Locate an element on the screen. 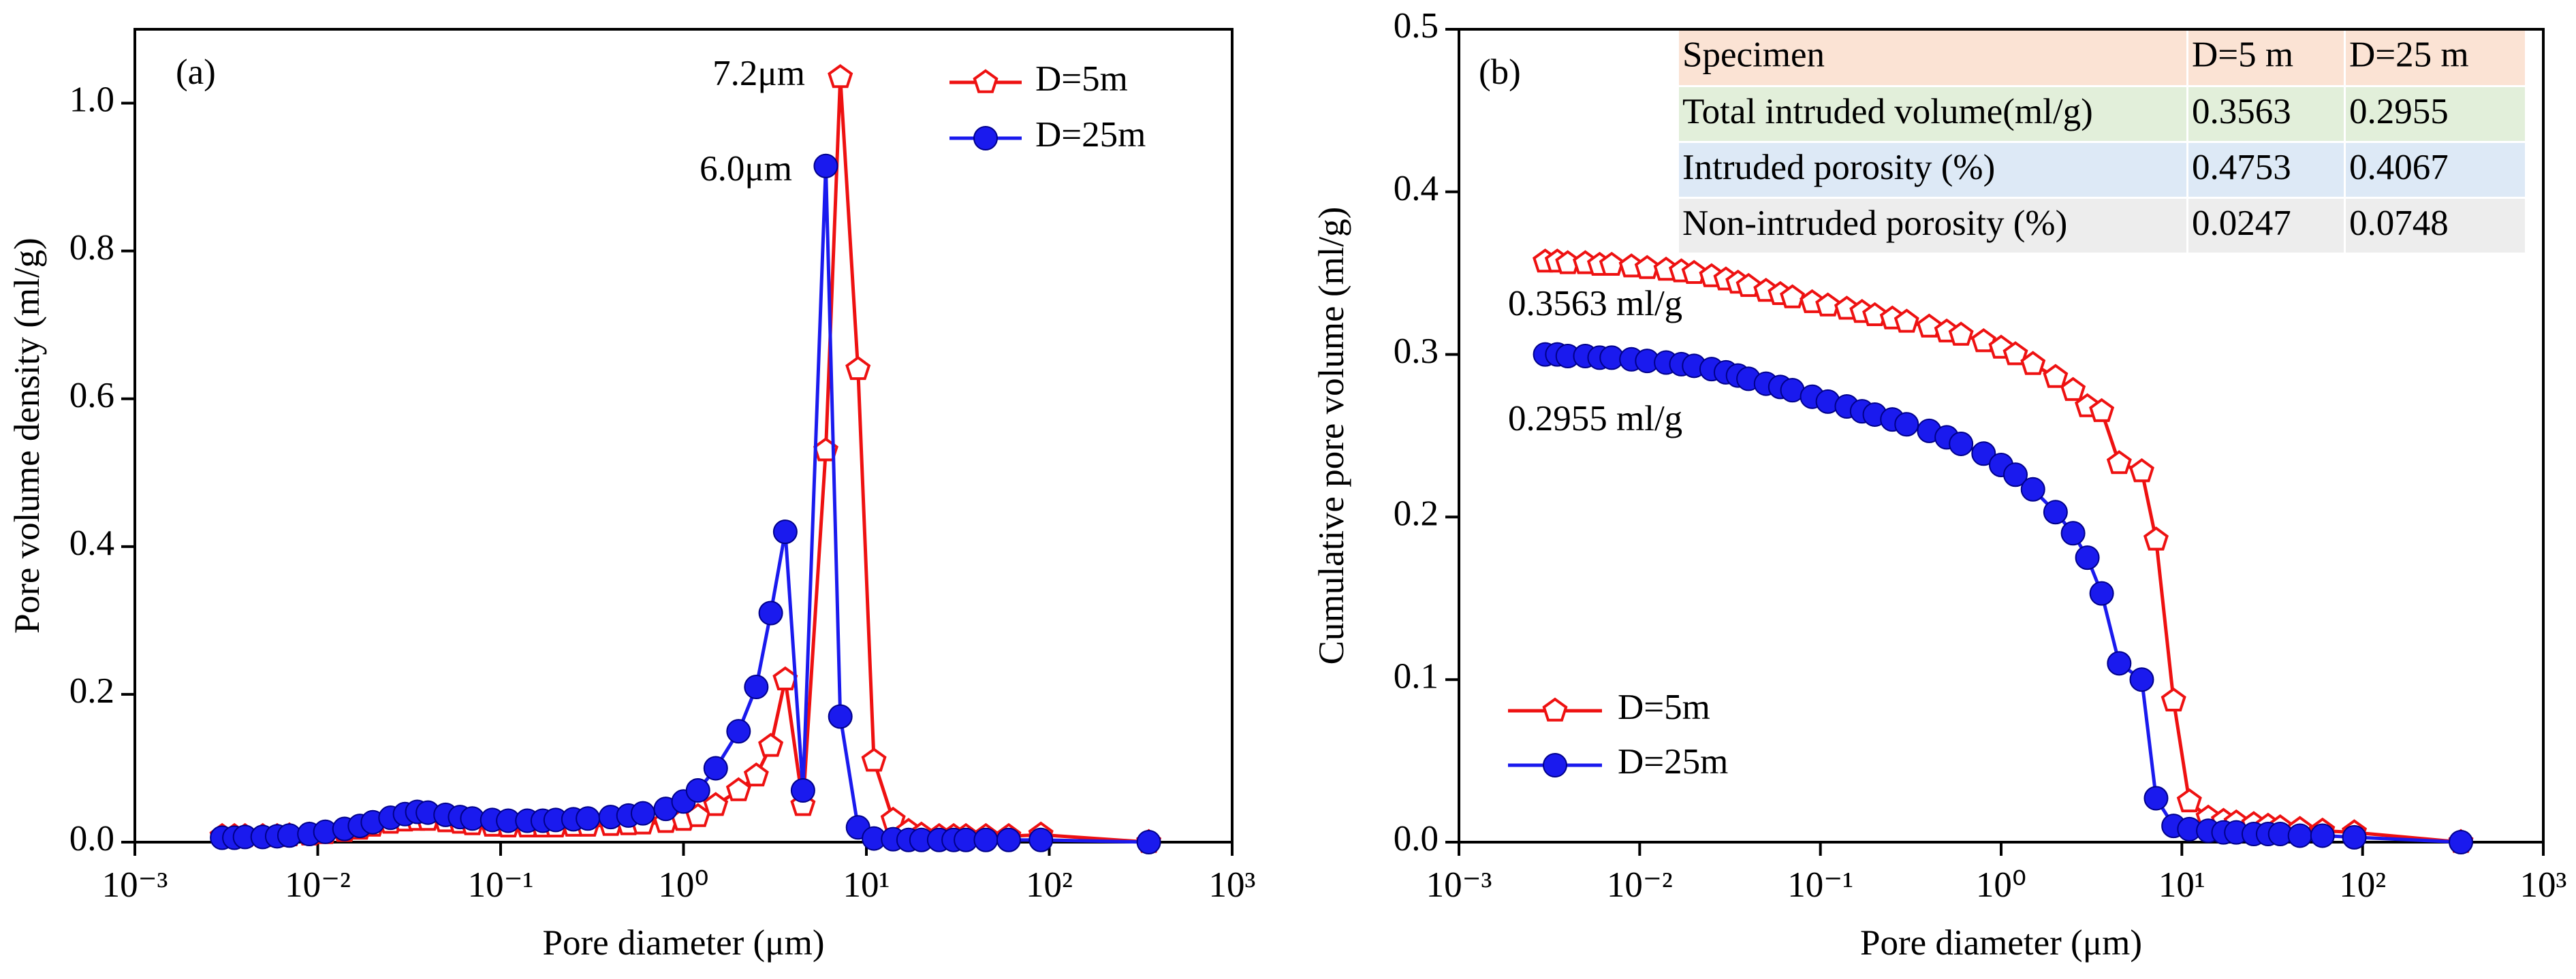  y-axis-label: Cumulative pore volume (ml/g) is located at coordinates (1331, 436).